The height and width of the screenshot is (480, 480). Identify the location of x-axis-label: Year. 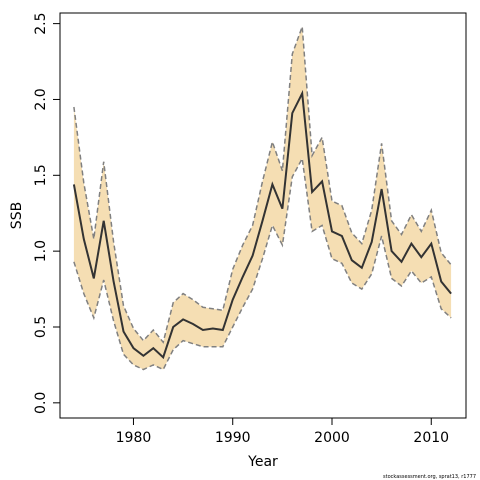
(262, 462).